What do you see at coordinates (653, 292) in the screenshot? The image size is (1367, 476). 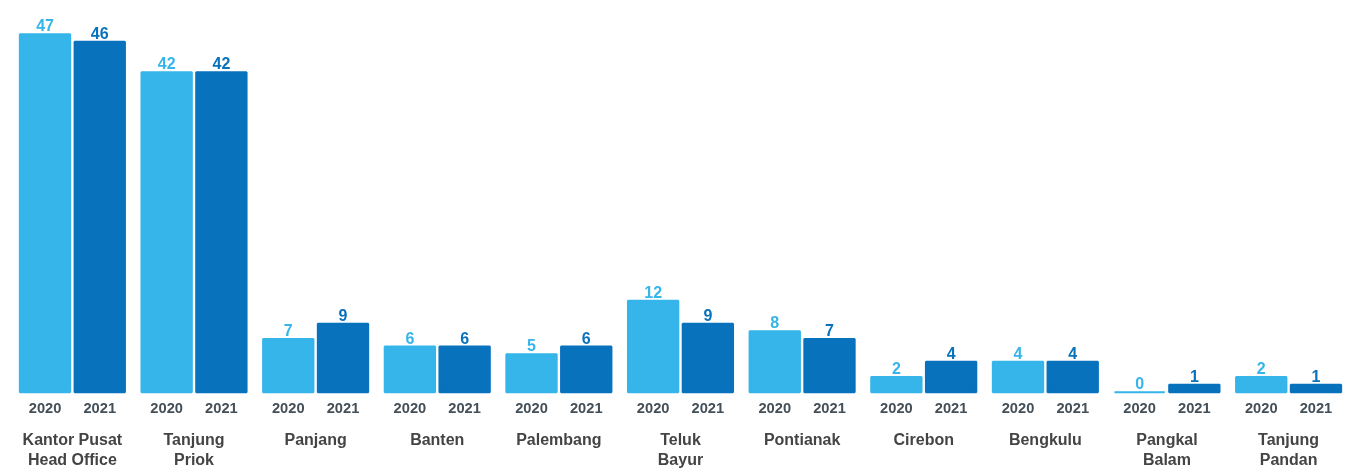 I see `data-label: 12` at bounding box center [653, 292].